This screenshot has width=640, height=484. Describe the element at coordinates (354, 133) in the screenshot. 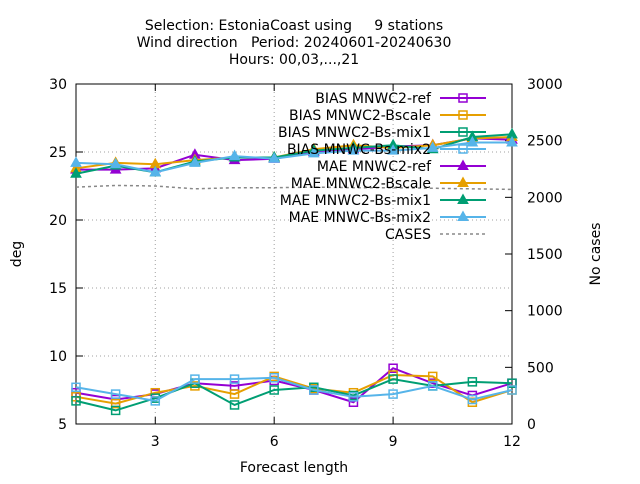

I see `legend-label: BIAS MNWC2-Bs-mix1` at that location.